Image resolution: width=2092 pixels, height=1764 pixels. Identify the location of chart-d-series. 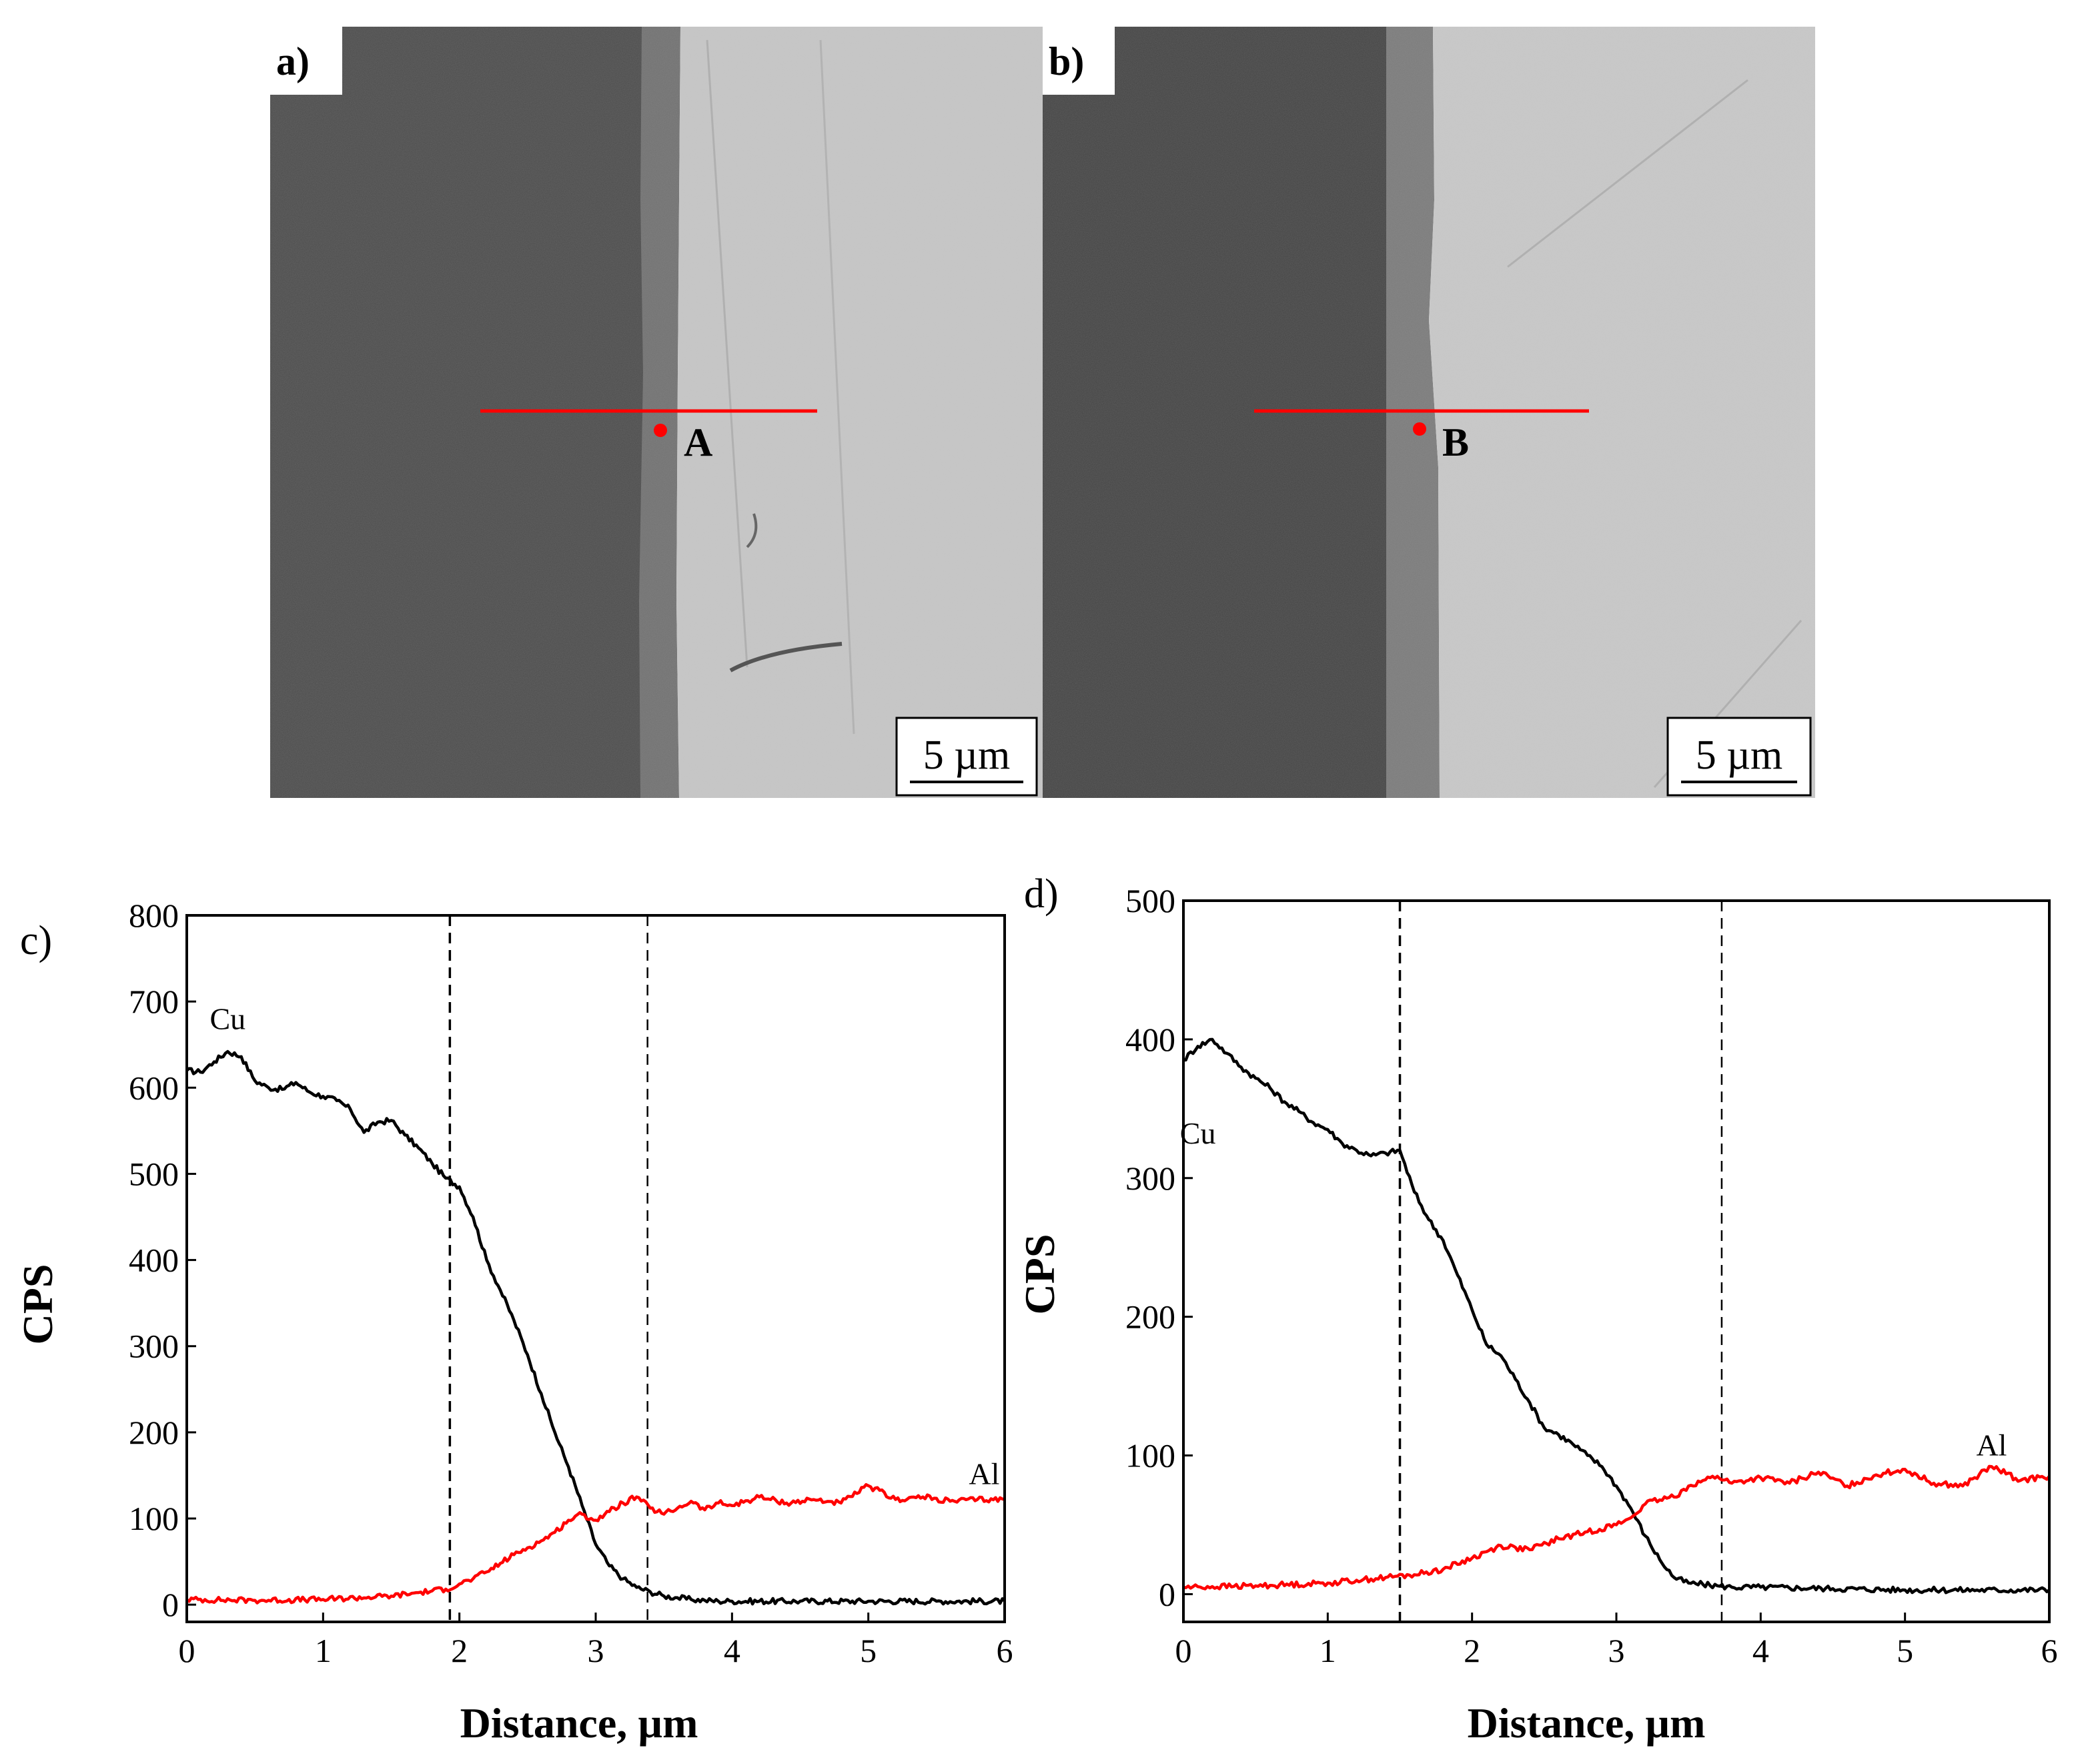
(1617, 1316).